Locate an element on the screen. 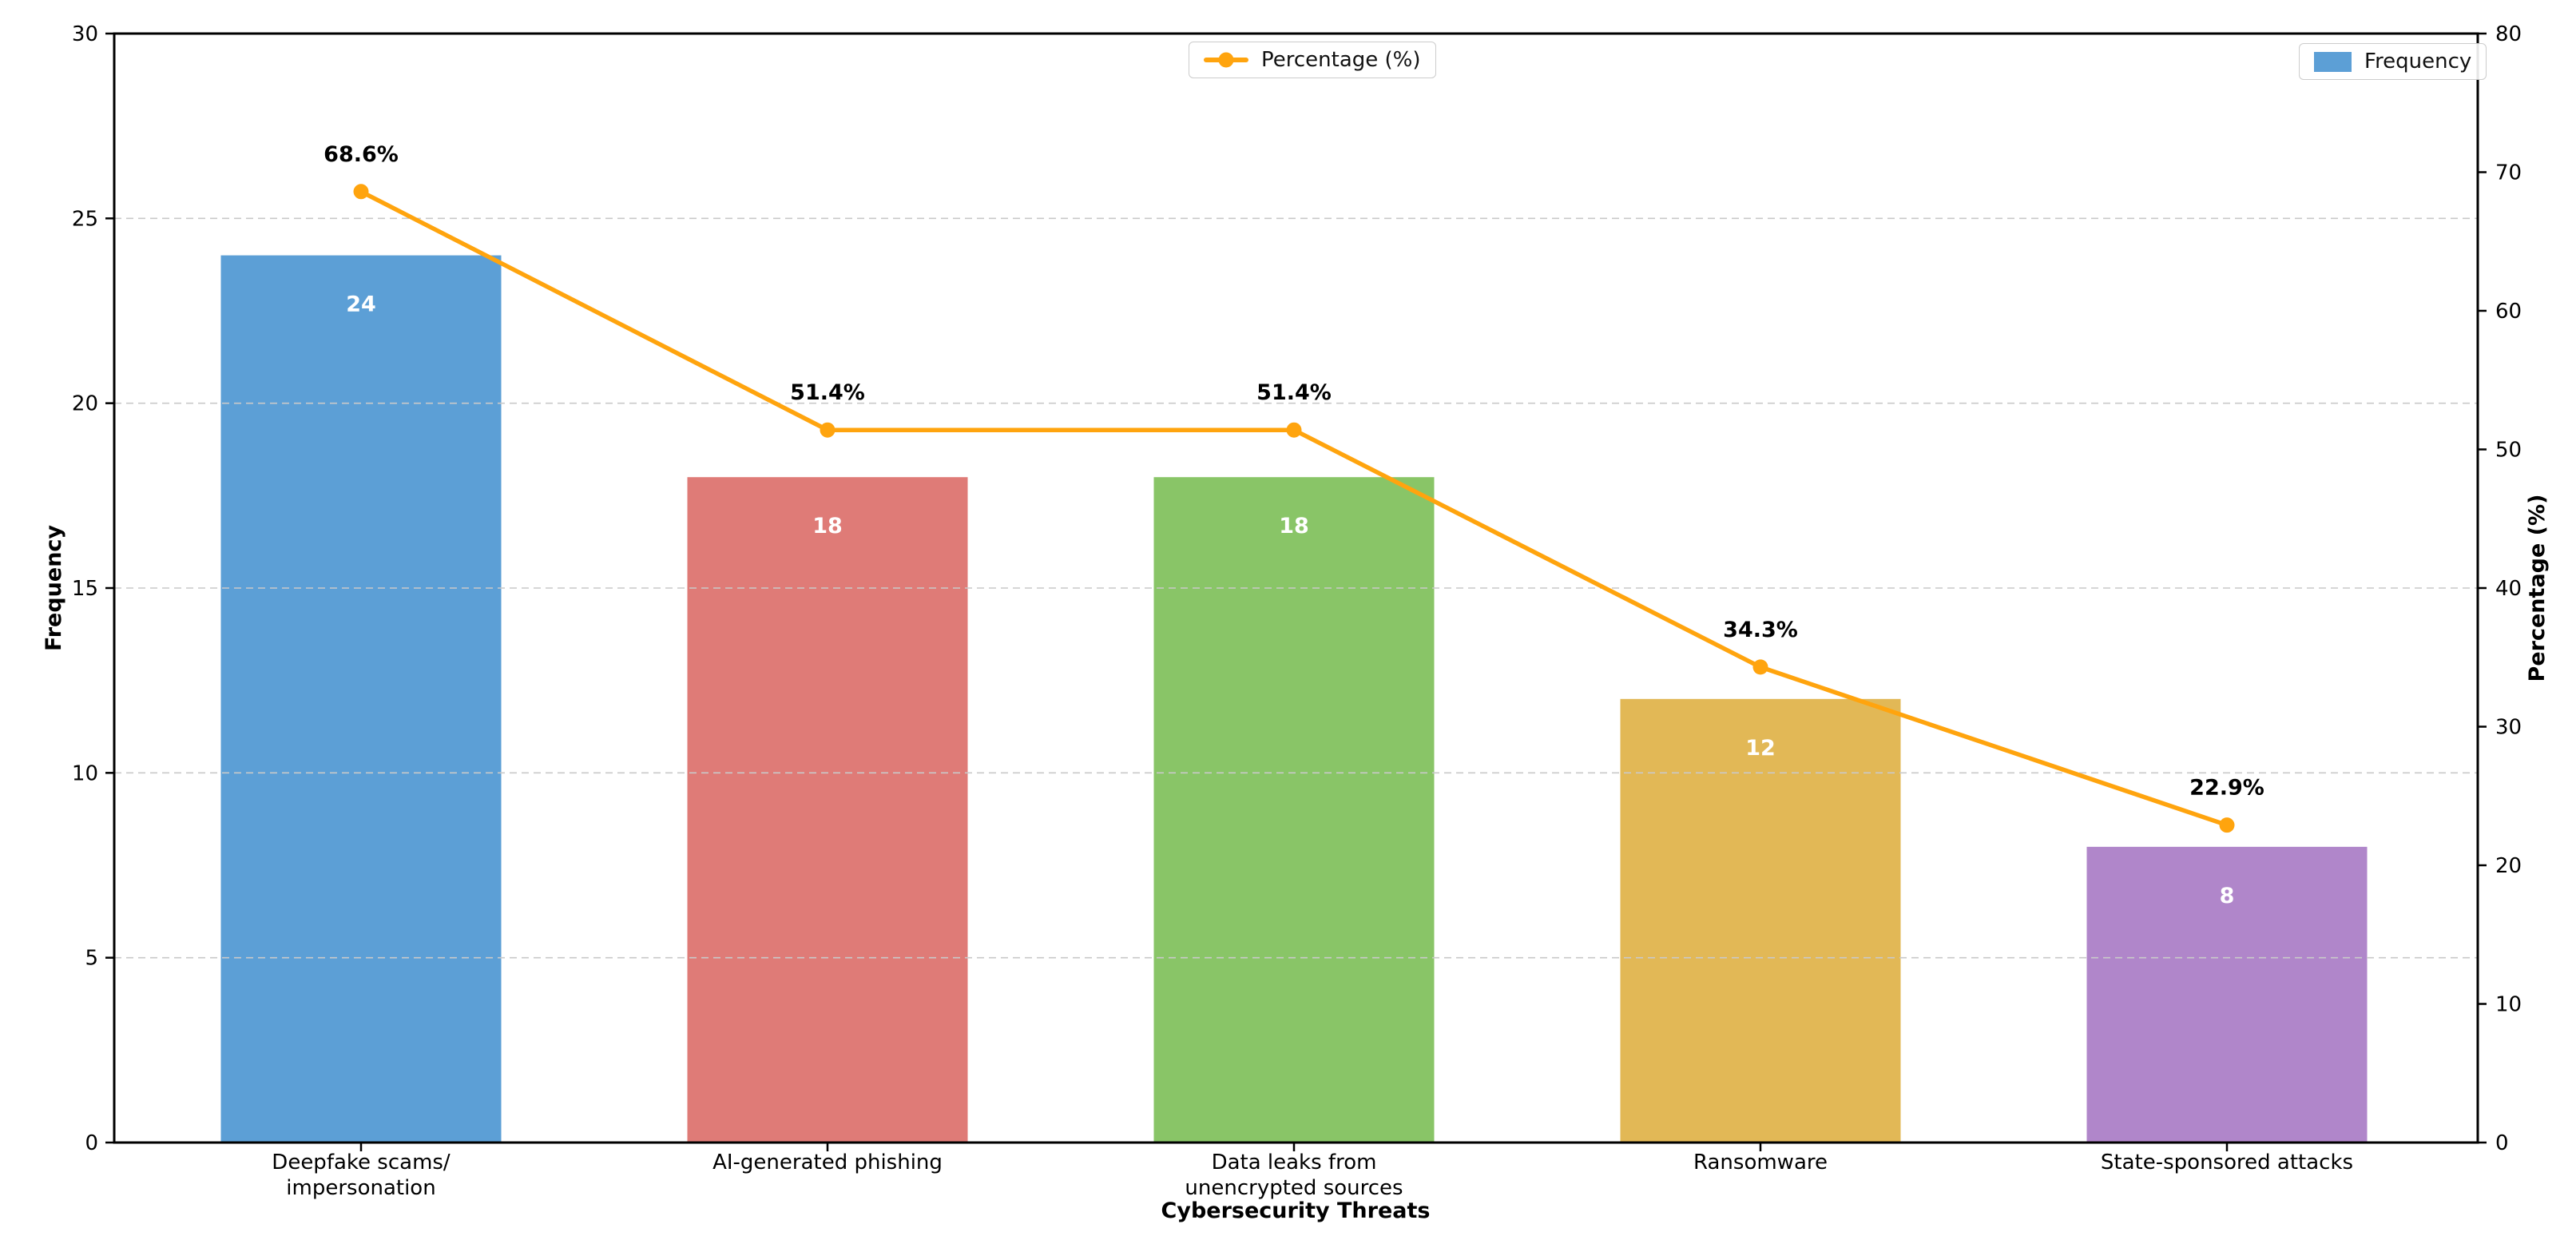  left-axis-tick-label: 25 is located at coordinates (85, 219).